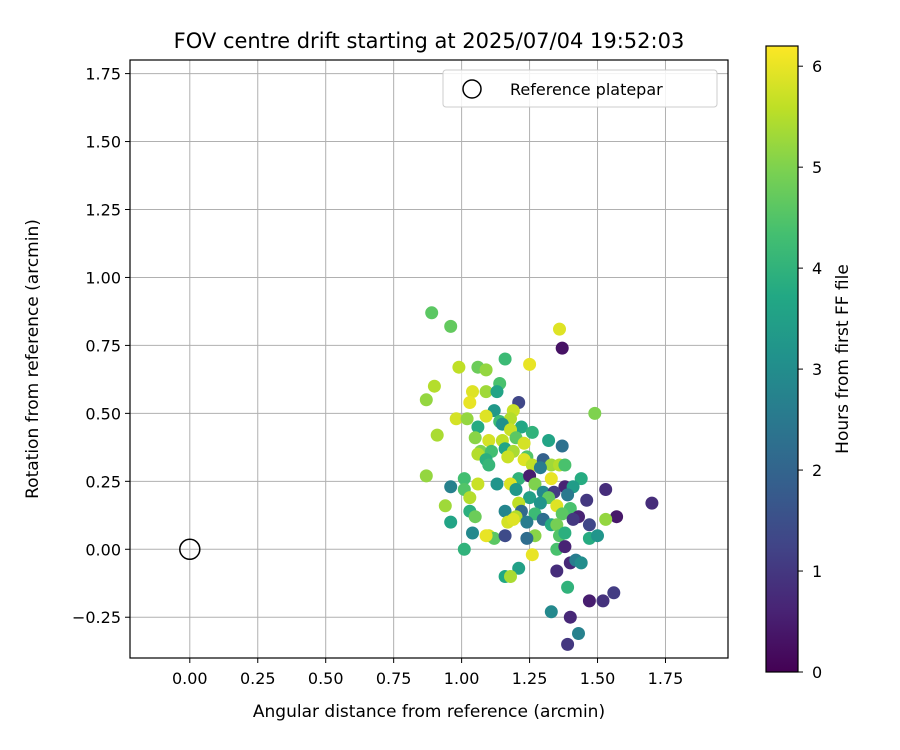 This screenshot has height=750, width=900. Describe the element at coordinates (472, 89) in the screenshot. I see `legend-marker-reference` at that location.